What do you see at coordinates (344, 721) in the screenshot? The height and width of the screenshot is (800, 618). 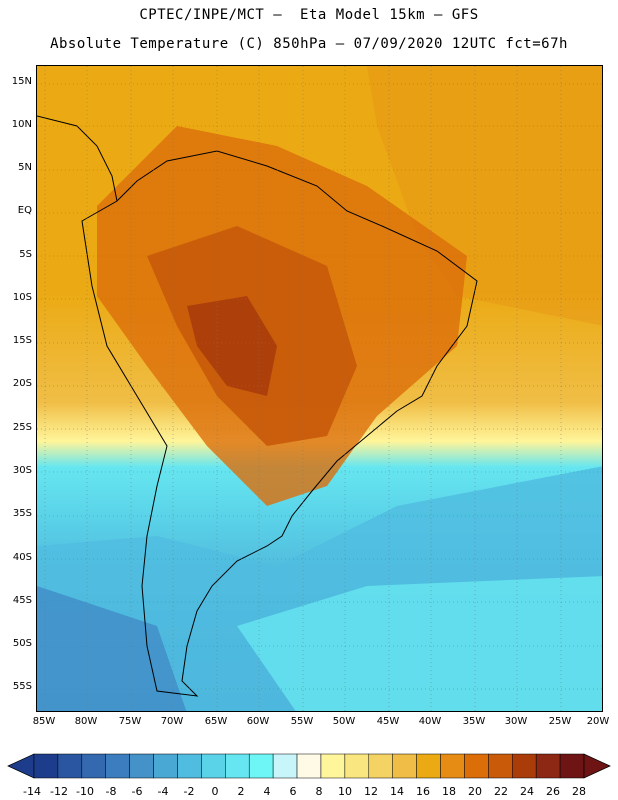 I see `lon-label: 50W` at bounding box center [344, 721].